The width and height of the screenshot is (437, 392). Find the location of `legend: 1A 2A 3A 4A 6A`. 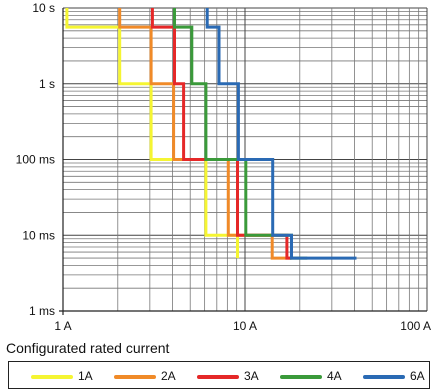

legend: 1A 2A 3A 4A 6A is located at coordinates (219, 375).